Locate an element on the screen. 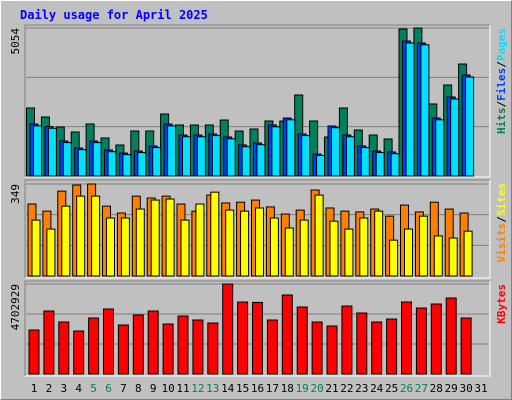 The width and height of the screenshot is (512, 400). legend: Visits/Sites is located at coordinates (501, 223).